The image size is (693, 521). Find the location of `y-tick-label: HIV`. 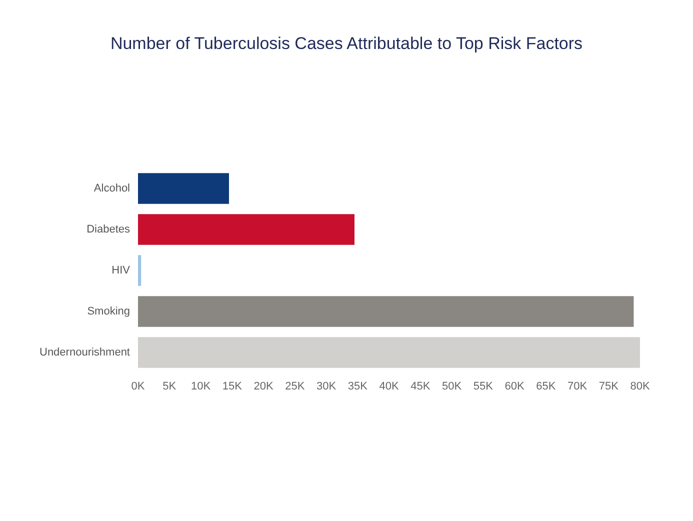

y-tick-label: HIV is located at coordinates (121, 270).